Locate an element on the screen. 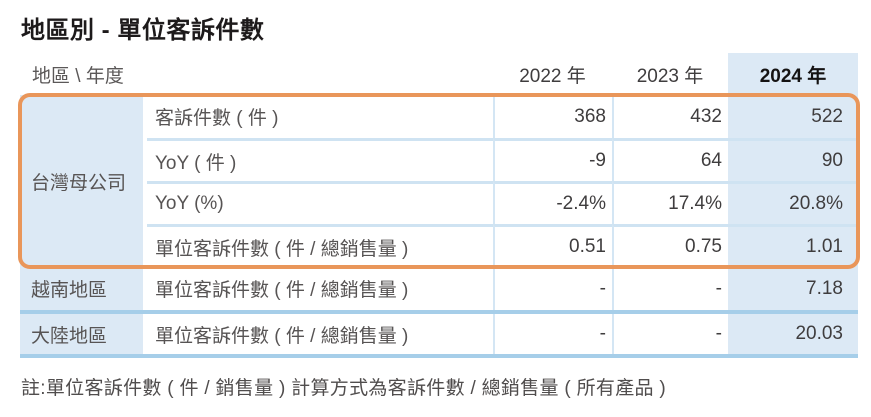 The height and width of the screenshot is (417, 871). value-cell-2024: 522 is located at coordinates (793, 116).